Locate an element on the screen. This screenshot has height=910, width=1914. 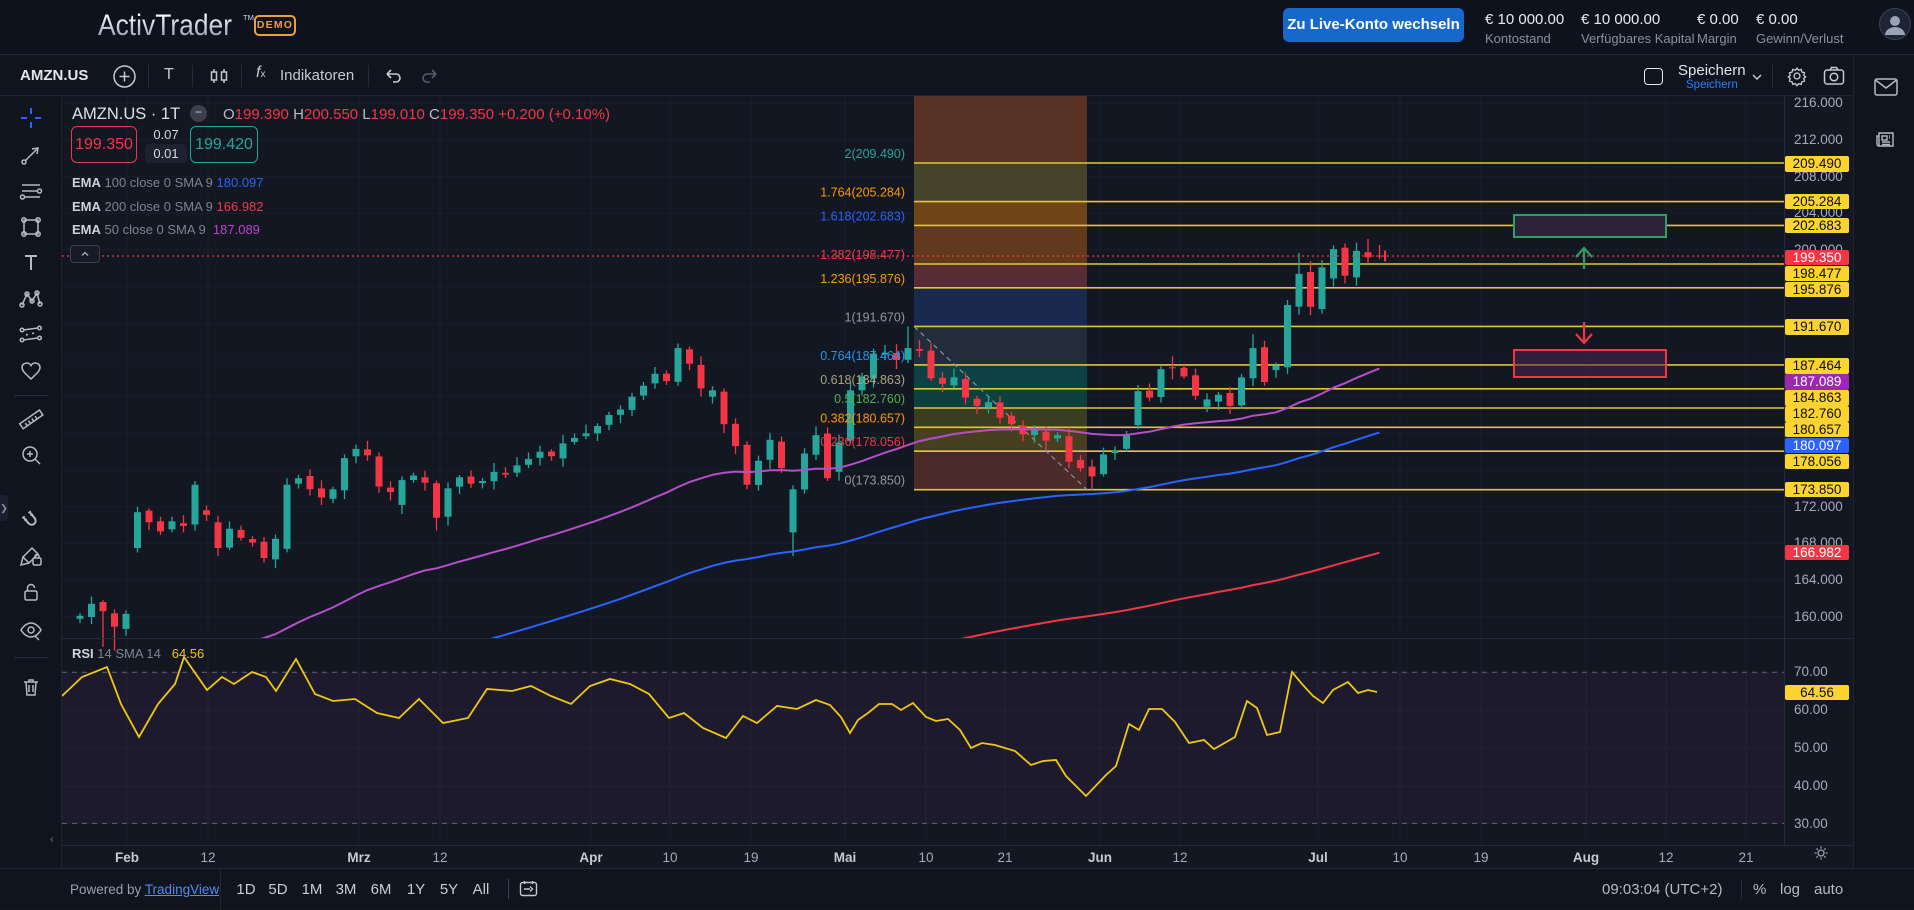
svg-text: 1(191.670) is located at coordinates (875, 317).